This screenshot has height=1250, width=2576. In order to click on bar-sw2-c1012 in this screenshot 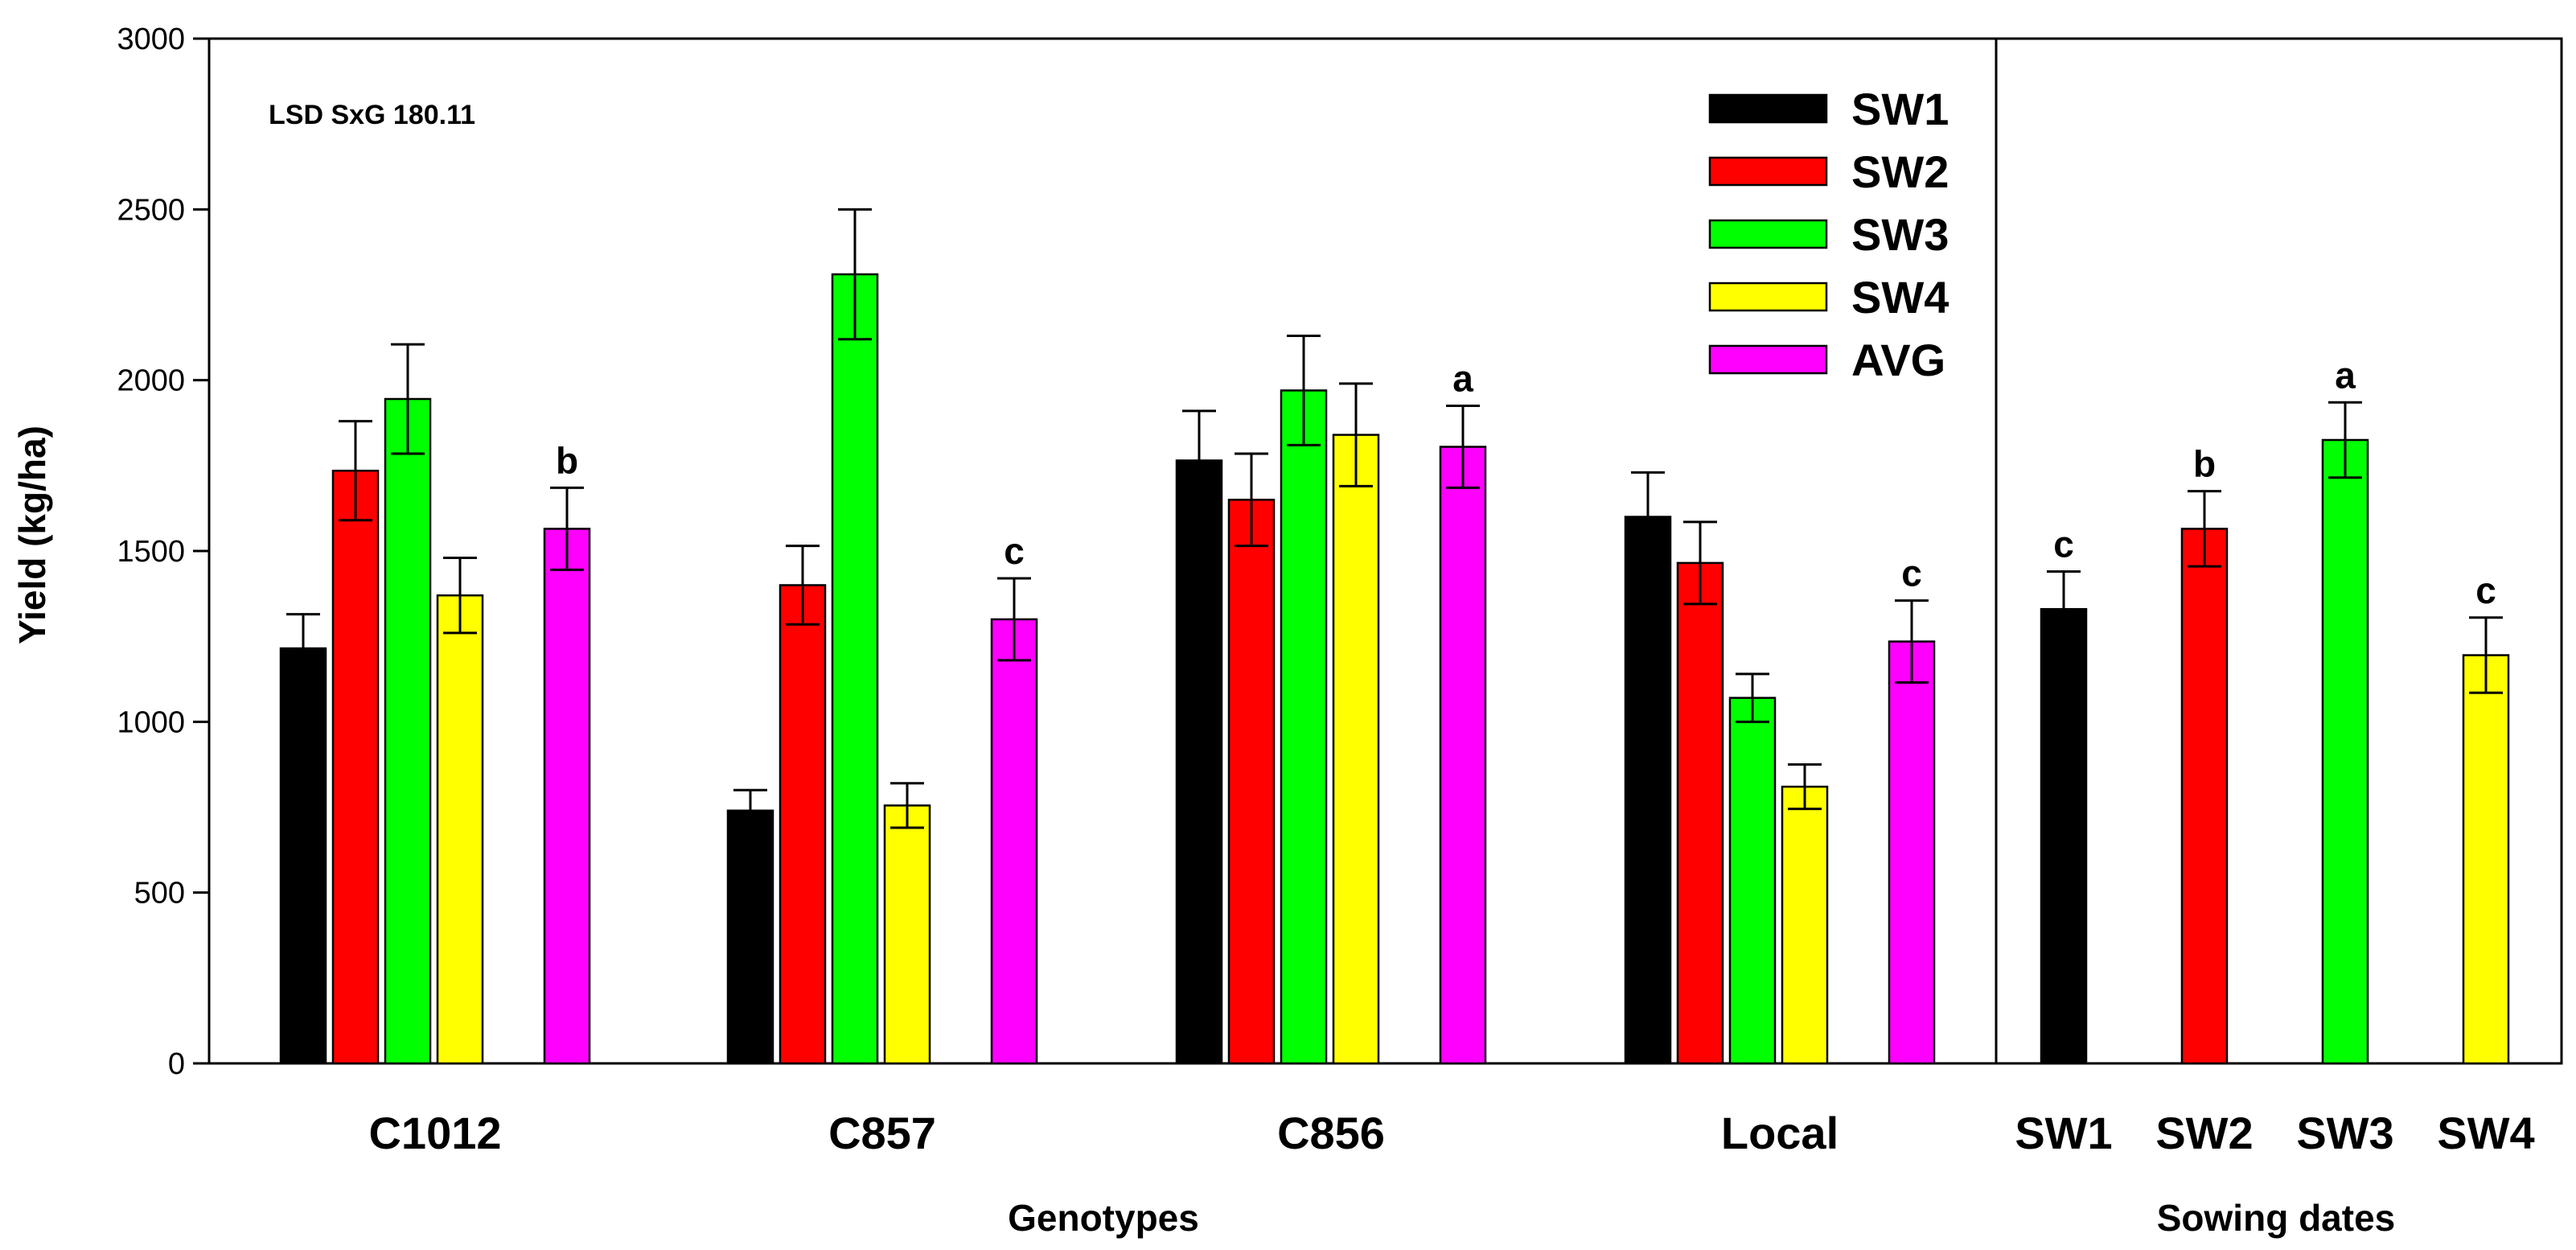, I will do `click(355, 767)`.